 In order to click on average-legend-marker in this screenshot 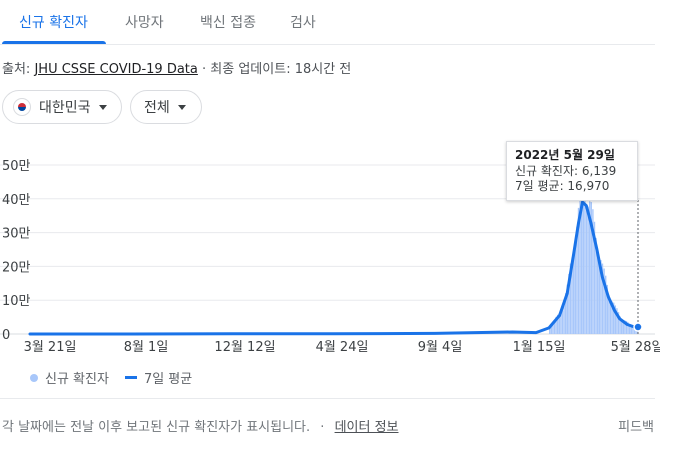, I will do `click(130, 377)`.